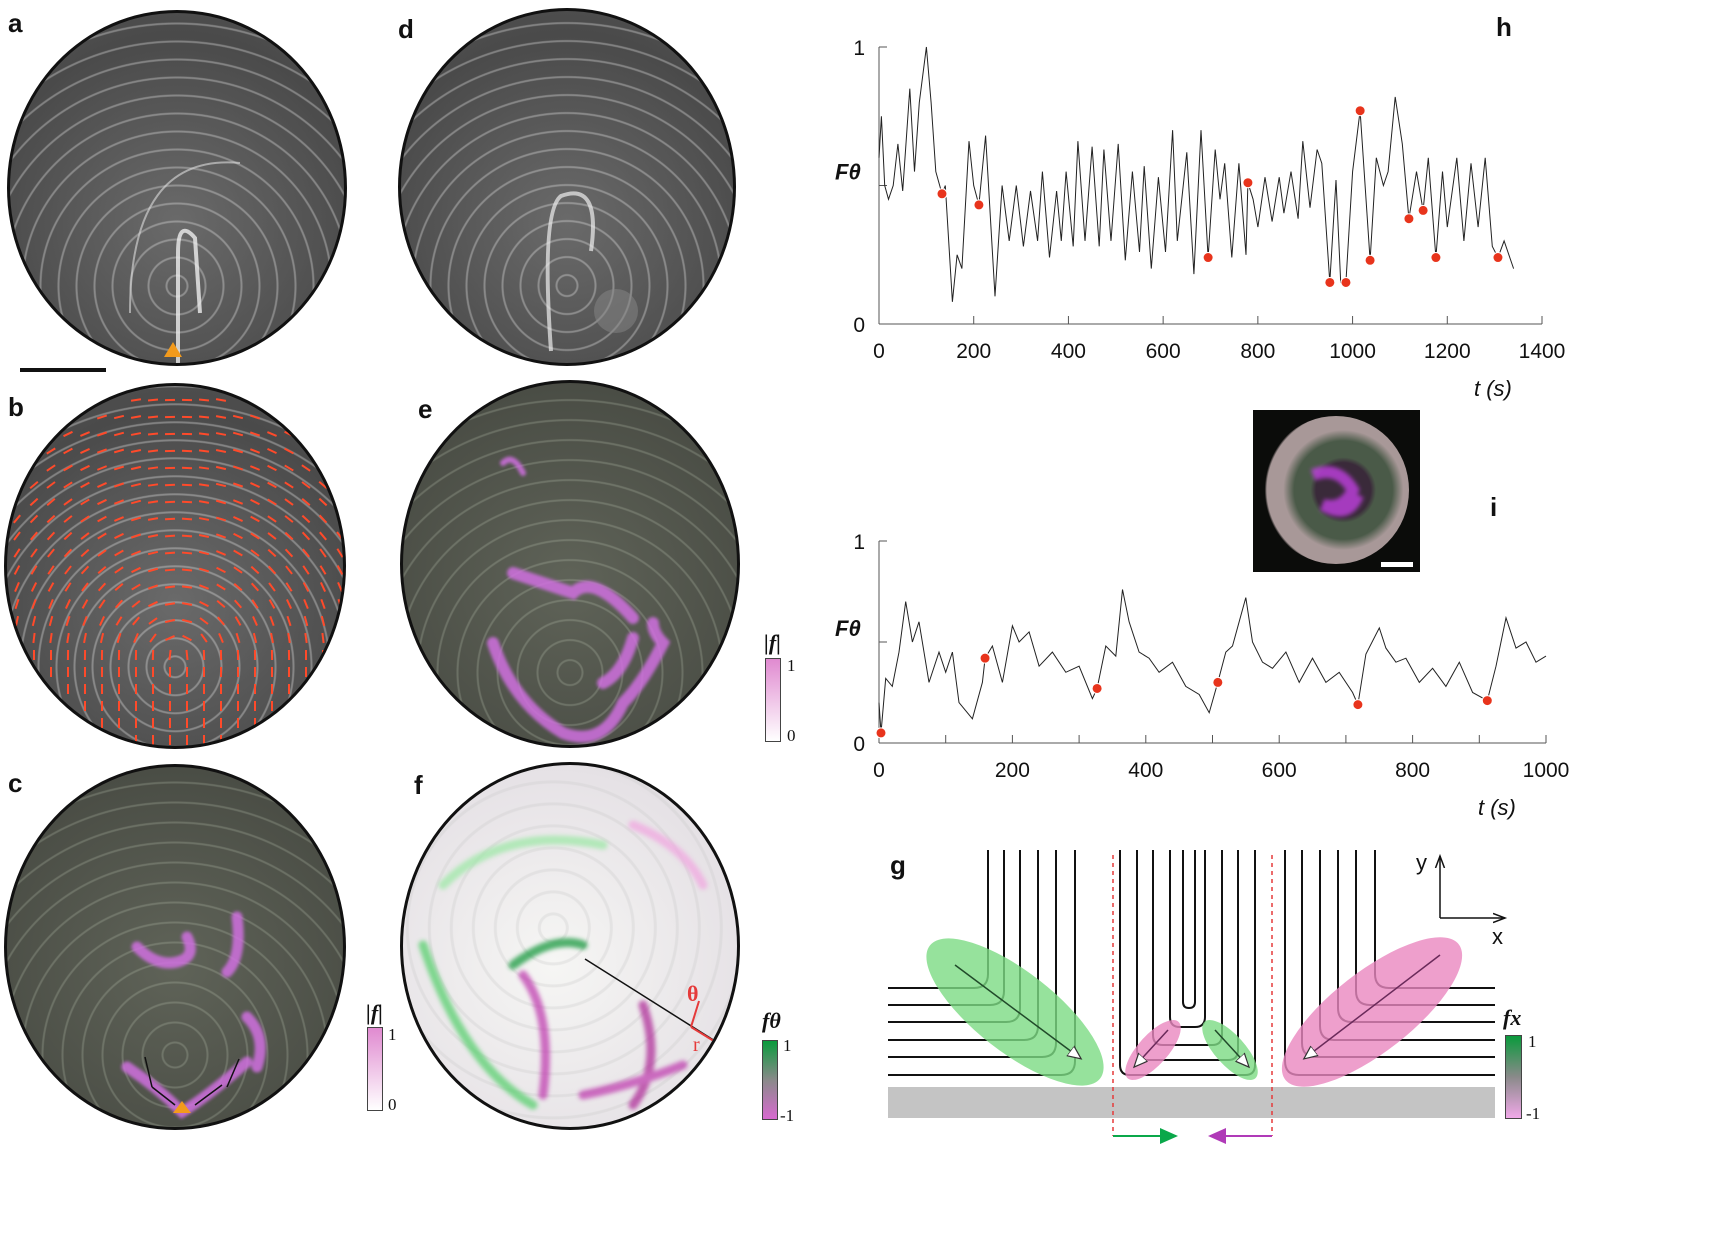 The image size is (1725, 1259). I want to click on colorbar-g, so click(1513, 1077).